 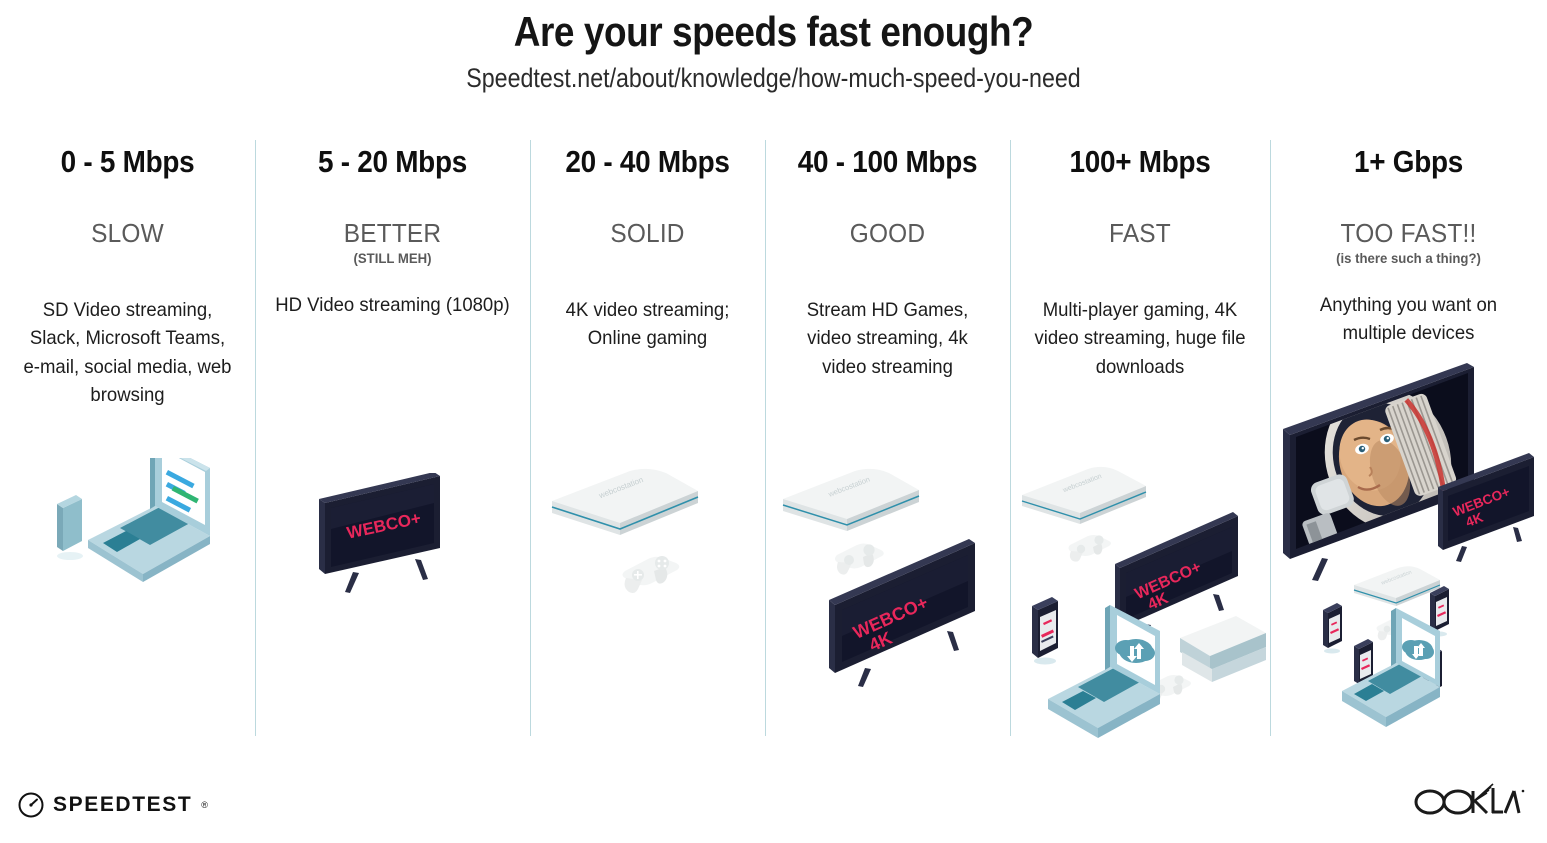 What do you see at coordinates (647, 161) in the screenshot?
I see `speed-range-label: 20 - 40 Mbps` at bounding box center [647, 161].